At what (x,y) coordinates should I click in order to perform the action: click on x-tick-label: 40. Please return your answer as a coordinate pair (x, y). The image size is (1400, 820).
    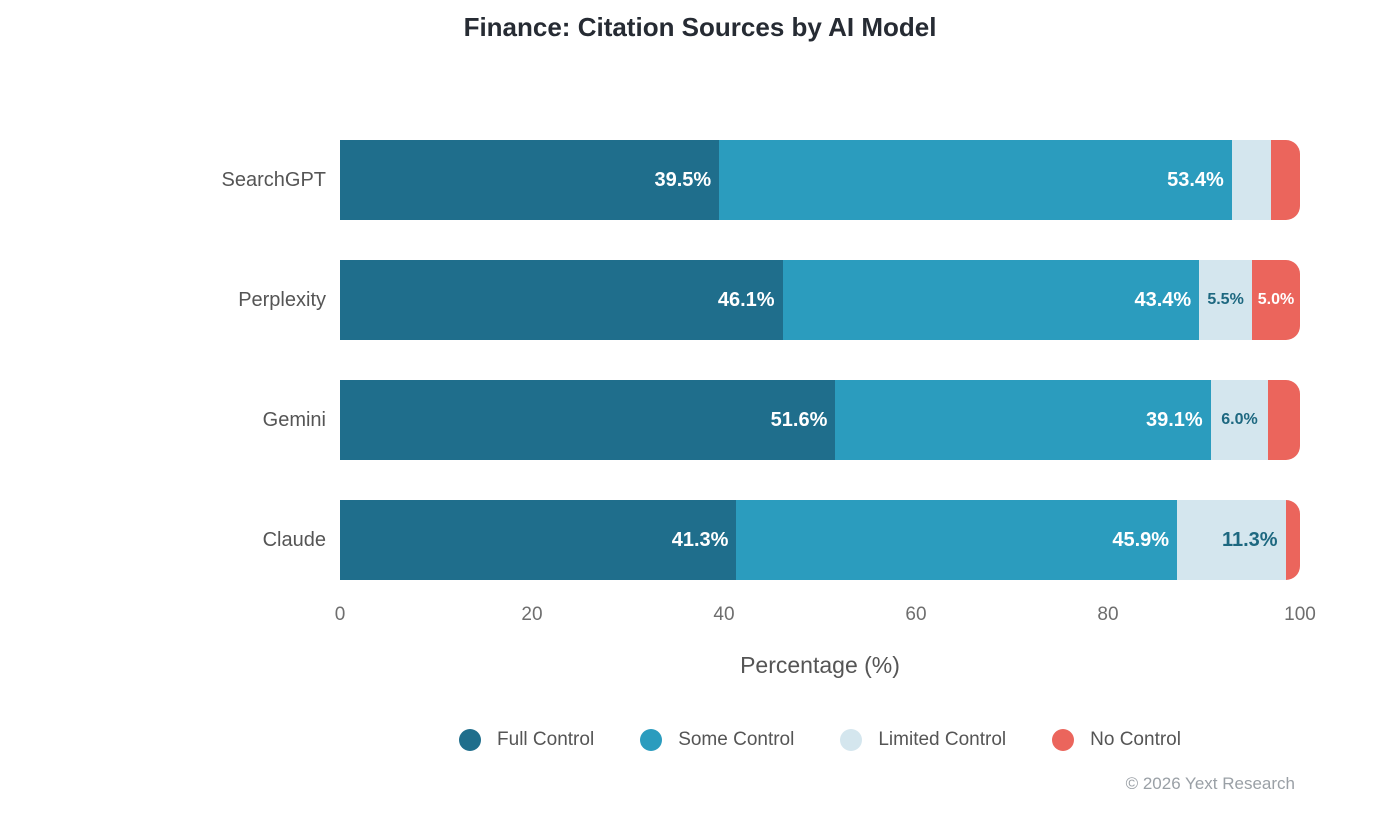
    Looking at the image, I should click on (724, 614).